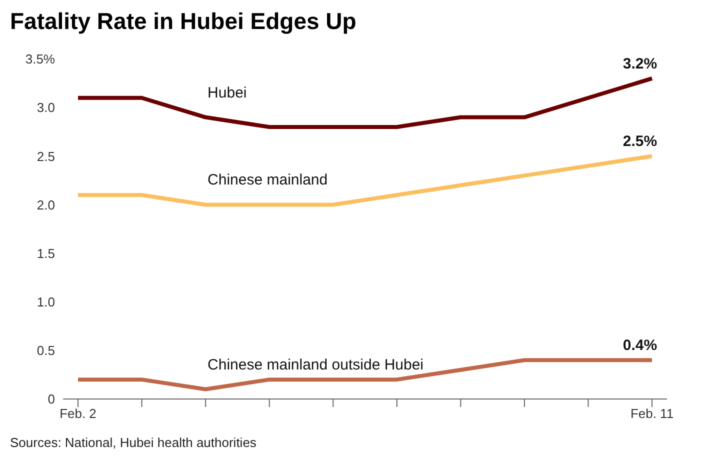 This screenshot has height=471, width=705. I want to click on y-tick-label: 0, so click(51, 399).